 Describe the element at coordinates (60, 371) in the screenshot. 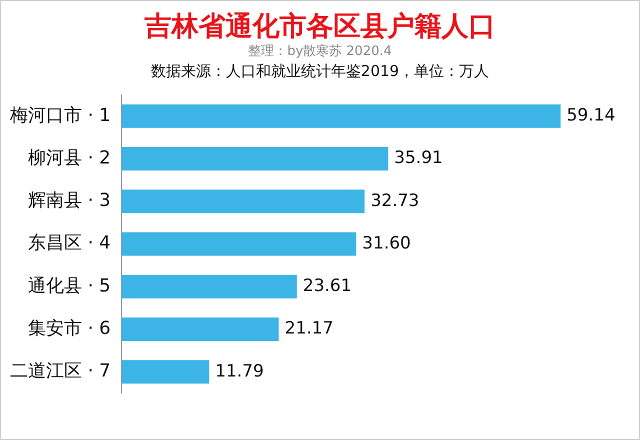

I see `y-tick-label: 二道江区 · 7` at that location.